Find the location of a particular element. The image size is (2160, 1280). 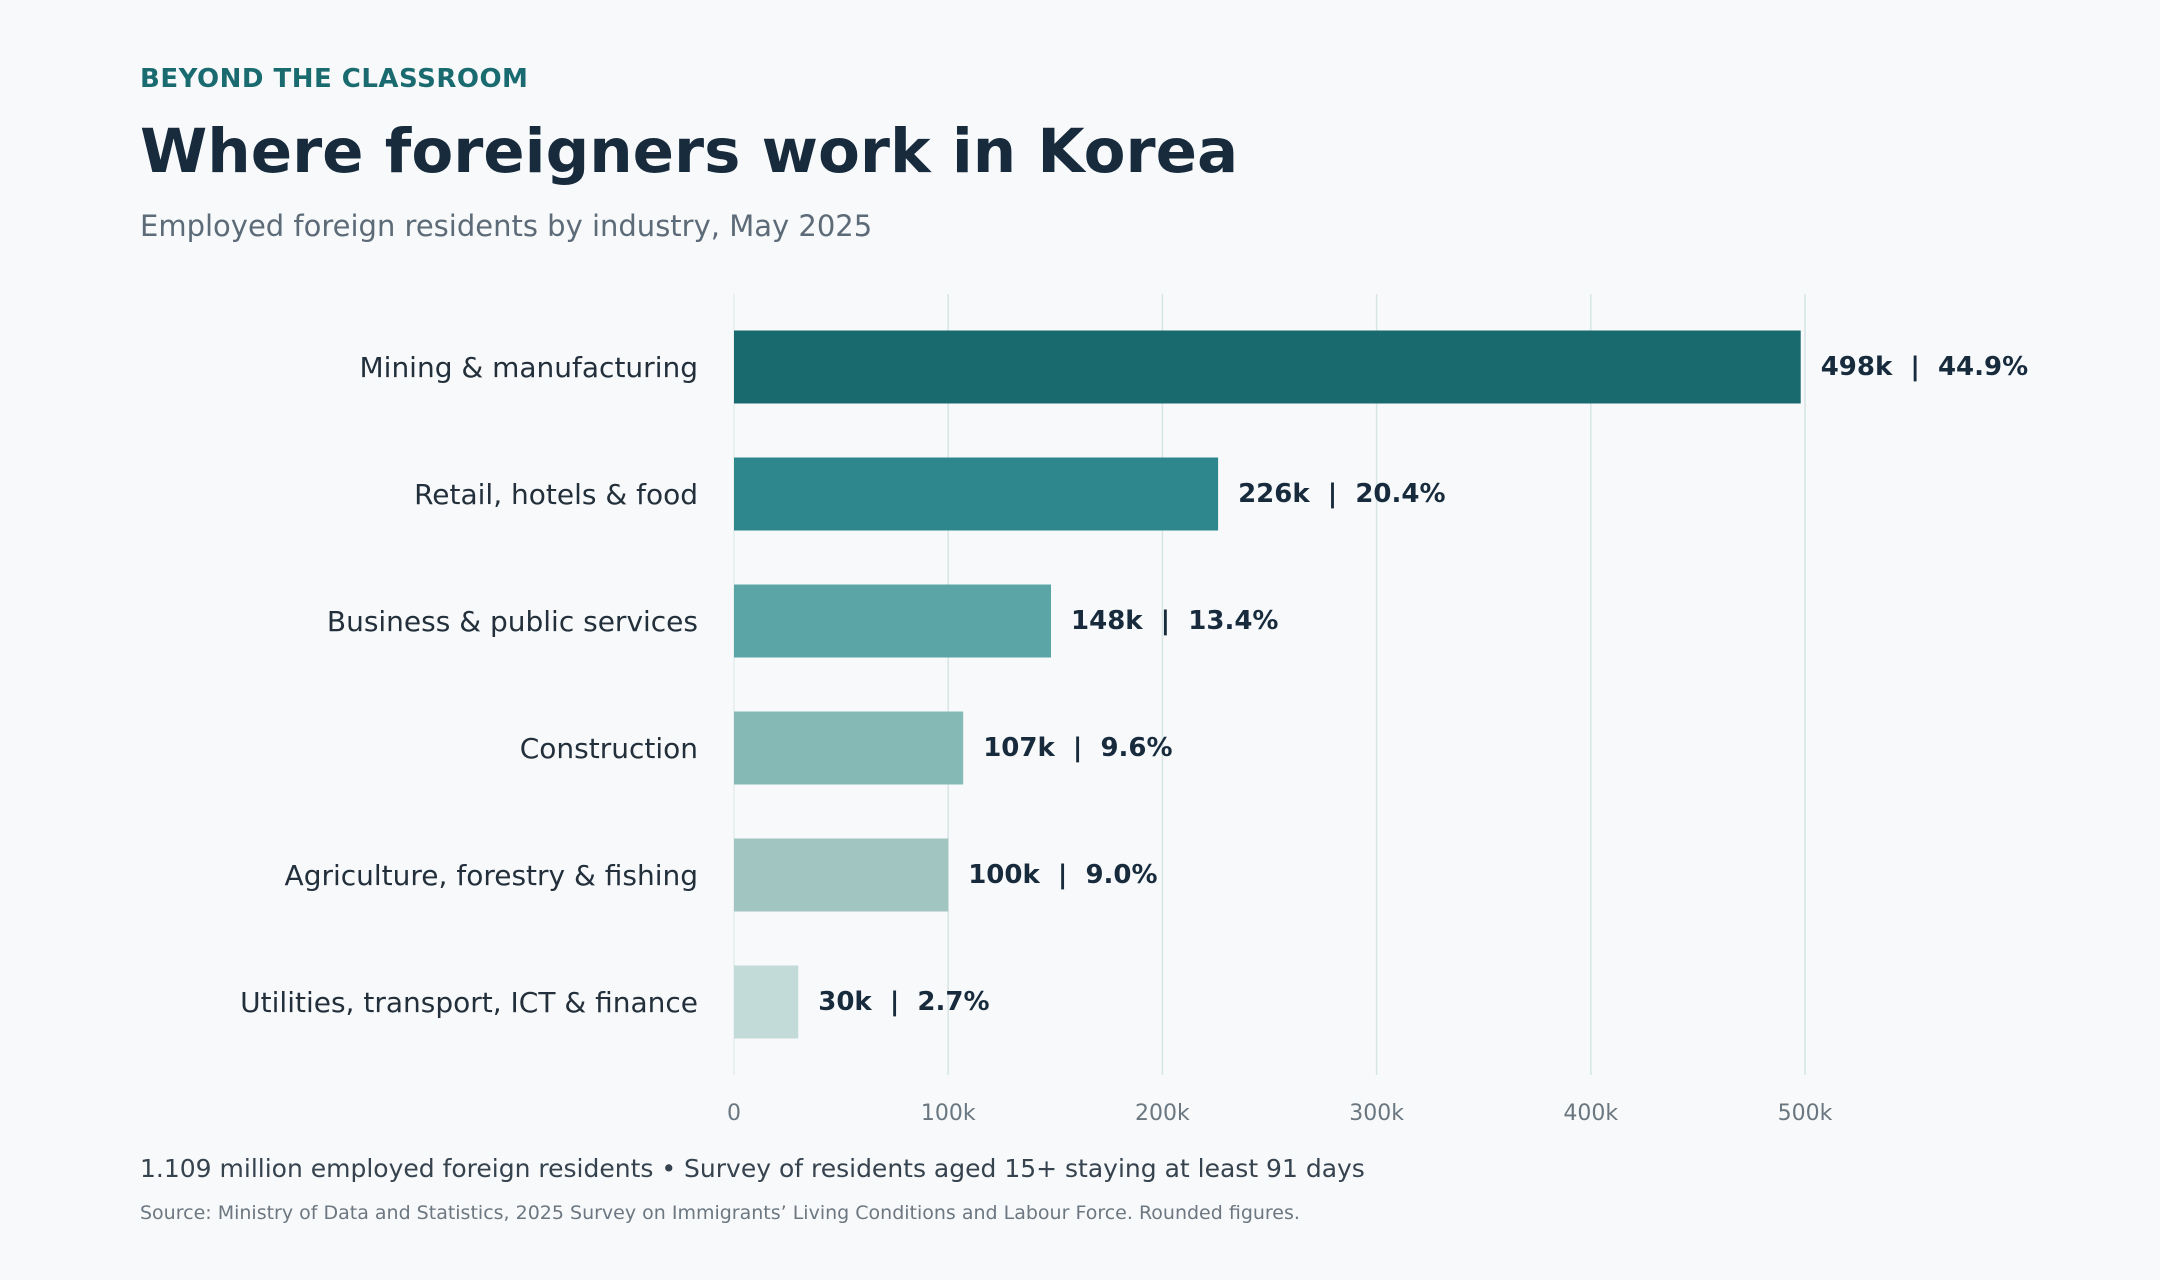

category-label: Retail, hotels & food is located at coordinates (556, 494).